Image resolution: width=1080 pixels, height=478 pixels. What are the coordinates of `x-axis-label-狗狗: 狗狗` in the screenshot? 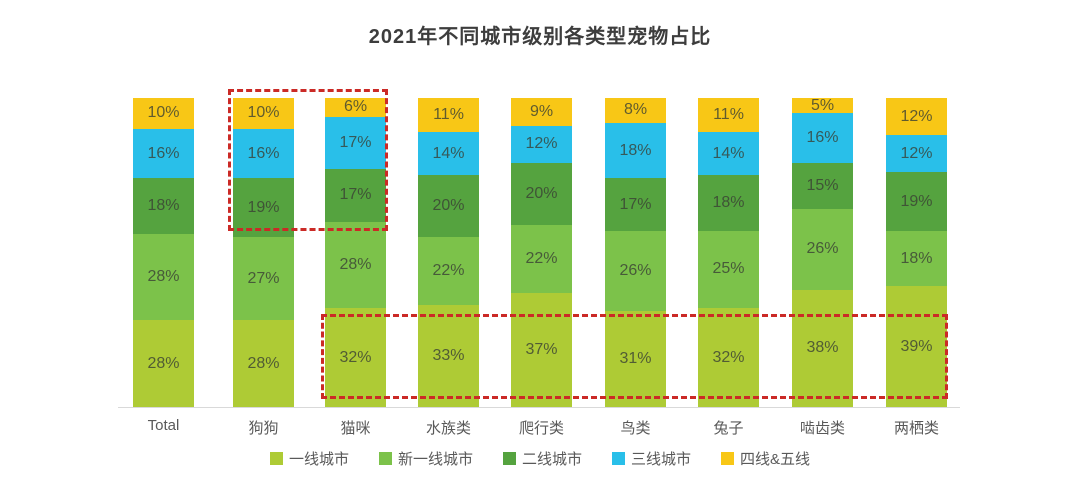 It's located at (263, 428).